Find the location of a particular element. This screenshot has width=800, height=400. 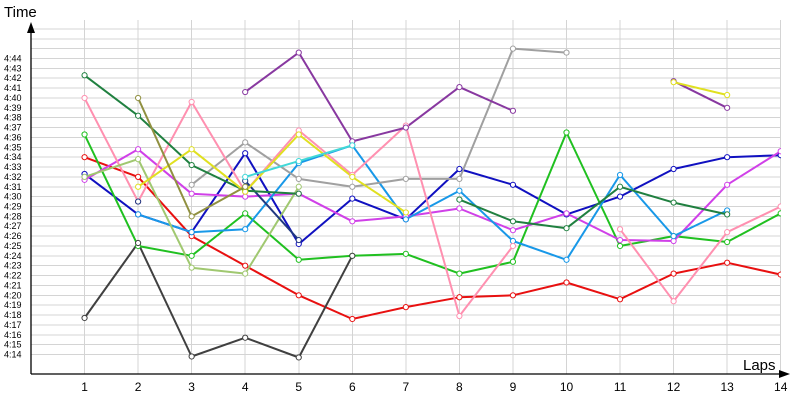

x-tick-label: 14 is located at coordinates (781, 387).